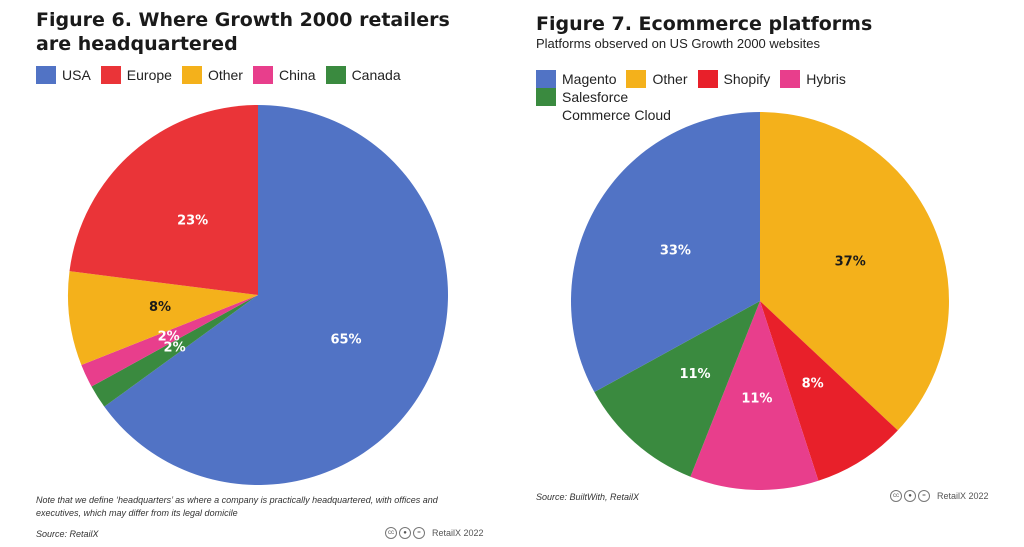 This screenshot has width=1024, height=547. What do you see at coordinates (747, 79) in the screenshot?
I see `legend-label: Shopify` at bounding box center [747, 79].